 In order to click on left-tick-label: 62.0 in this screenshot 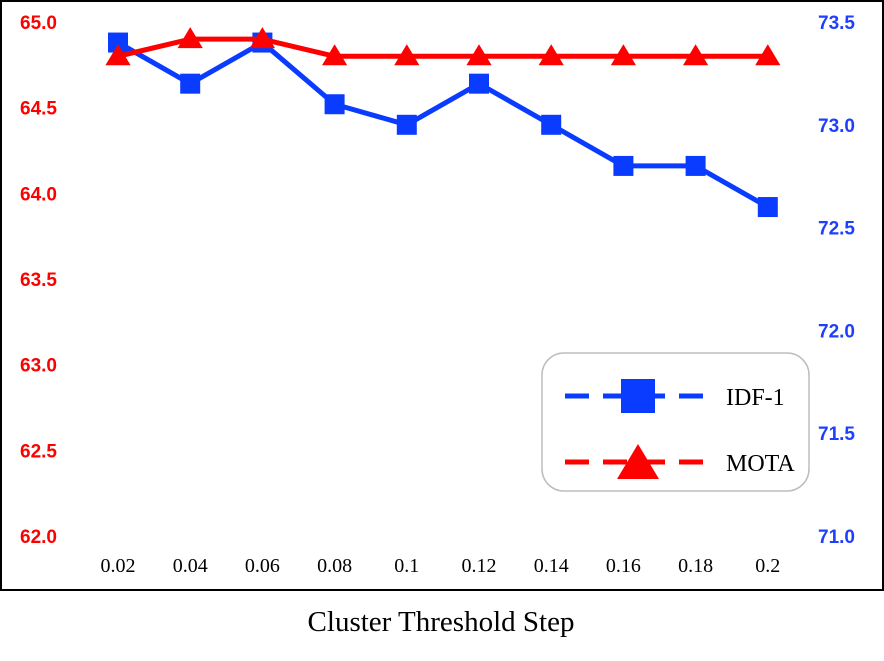, I will do `click(38, 537)`.